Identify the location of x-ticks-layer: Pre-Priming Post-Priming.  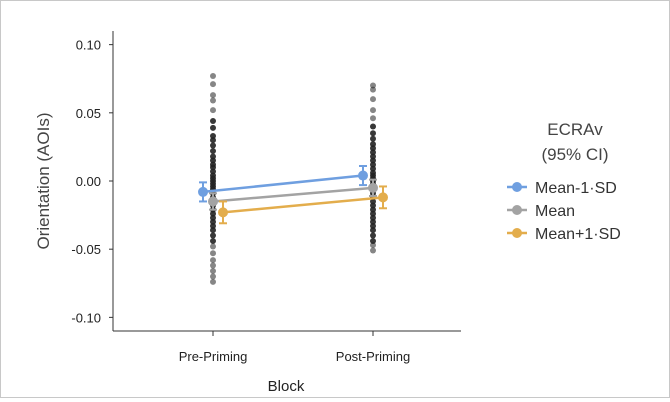
(294, 347).